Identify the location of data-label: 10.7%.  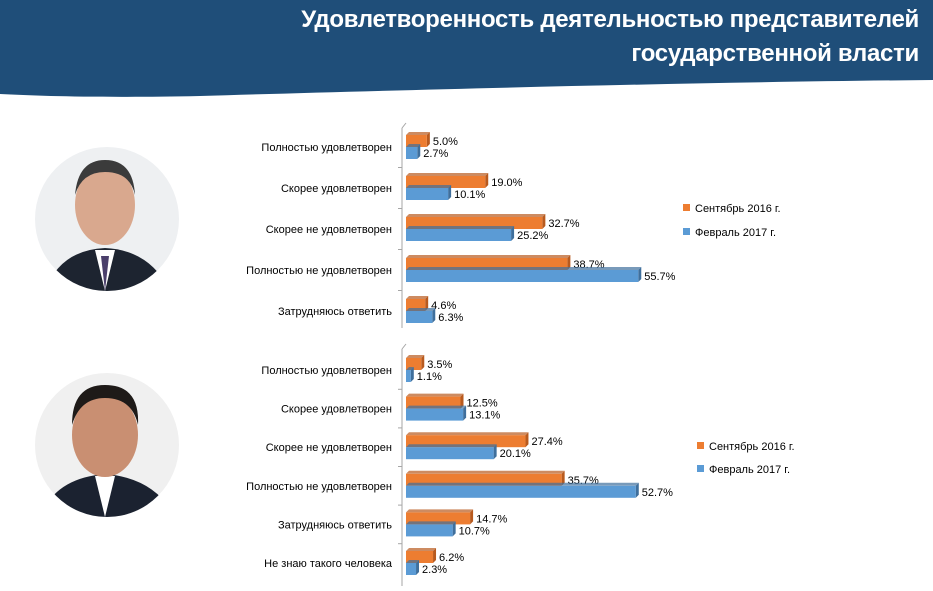
(474, 531).